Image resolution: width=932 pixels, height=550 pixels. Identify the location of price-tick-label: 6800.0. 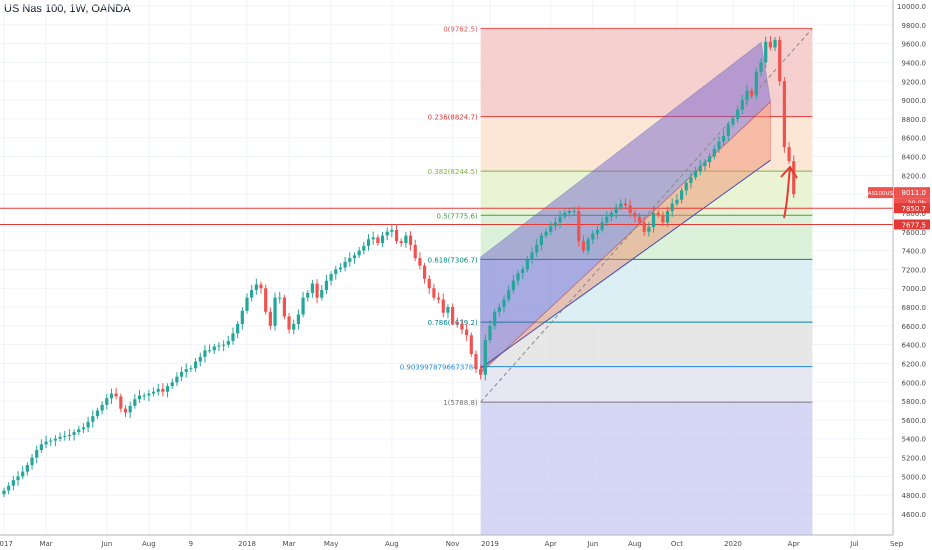
(914, 308).